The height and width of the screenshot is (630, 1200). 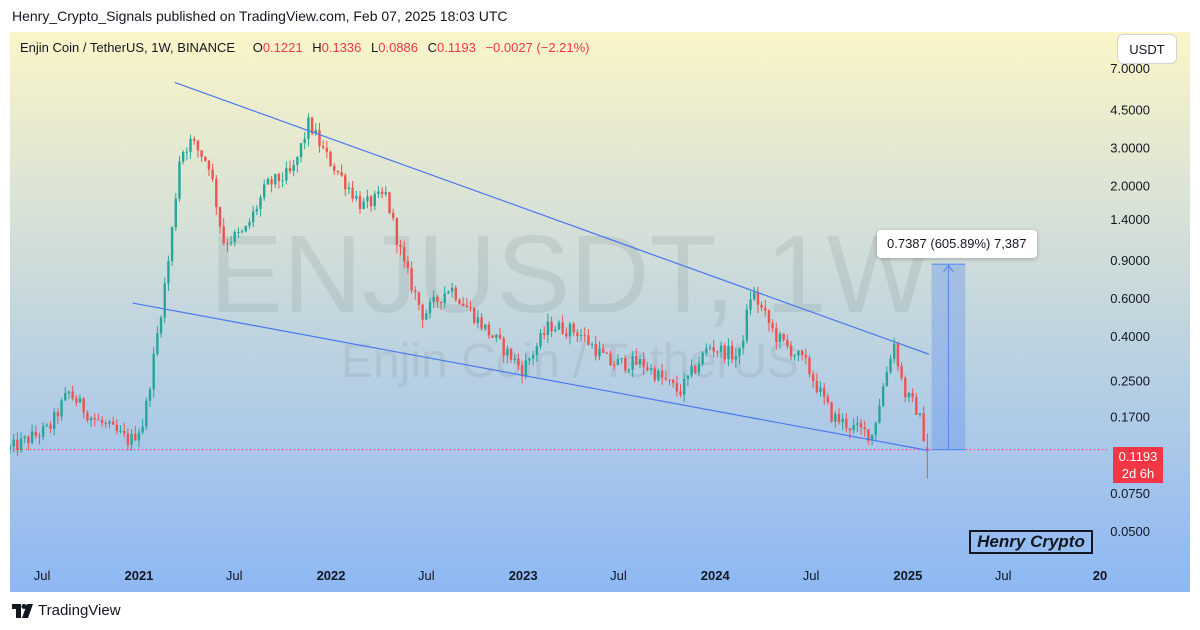 I want to click on measure-label: 0.7387 (605.89%) 7,387, so click(x=957, y=244).